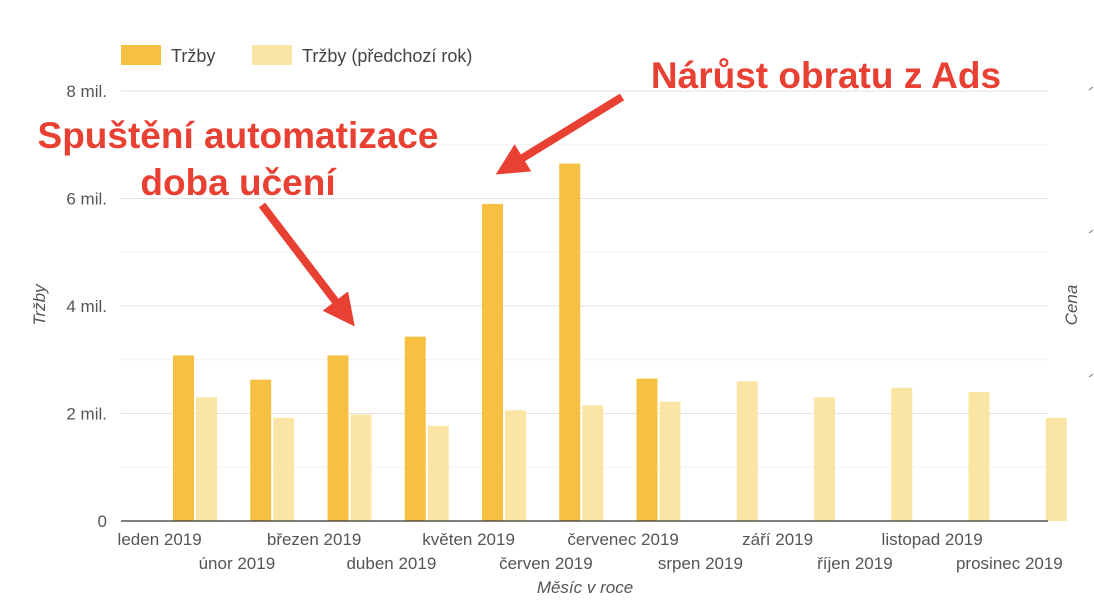  Describe the element at coordinates (86, 199) in the screenshot. I see `y-tick-label: 6 mil.` at that location.